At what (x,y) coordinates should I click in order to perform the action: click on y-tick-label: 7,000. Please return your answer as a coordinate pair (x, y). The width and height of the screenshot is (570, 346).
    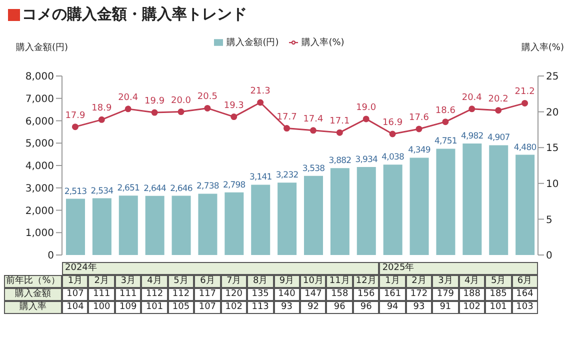
    Looking at the image, I should click on (39, 99).